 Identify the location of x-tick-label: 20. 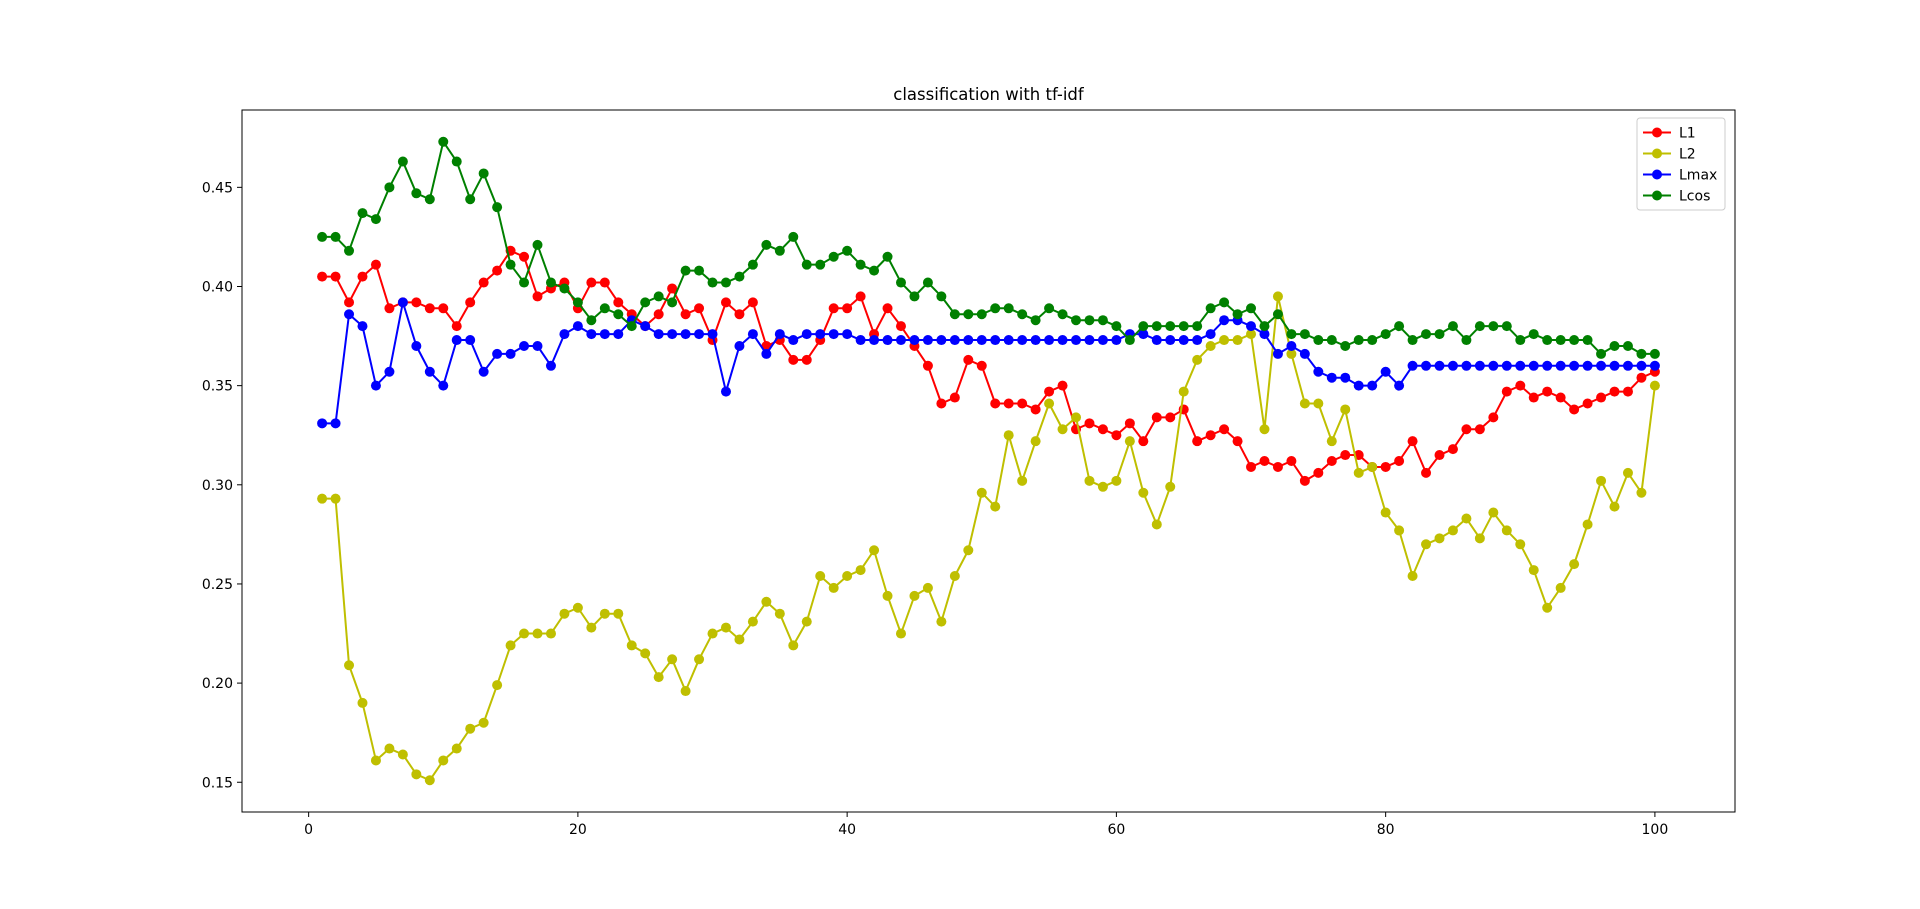
(578, 830).